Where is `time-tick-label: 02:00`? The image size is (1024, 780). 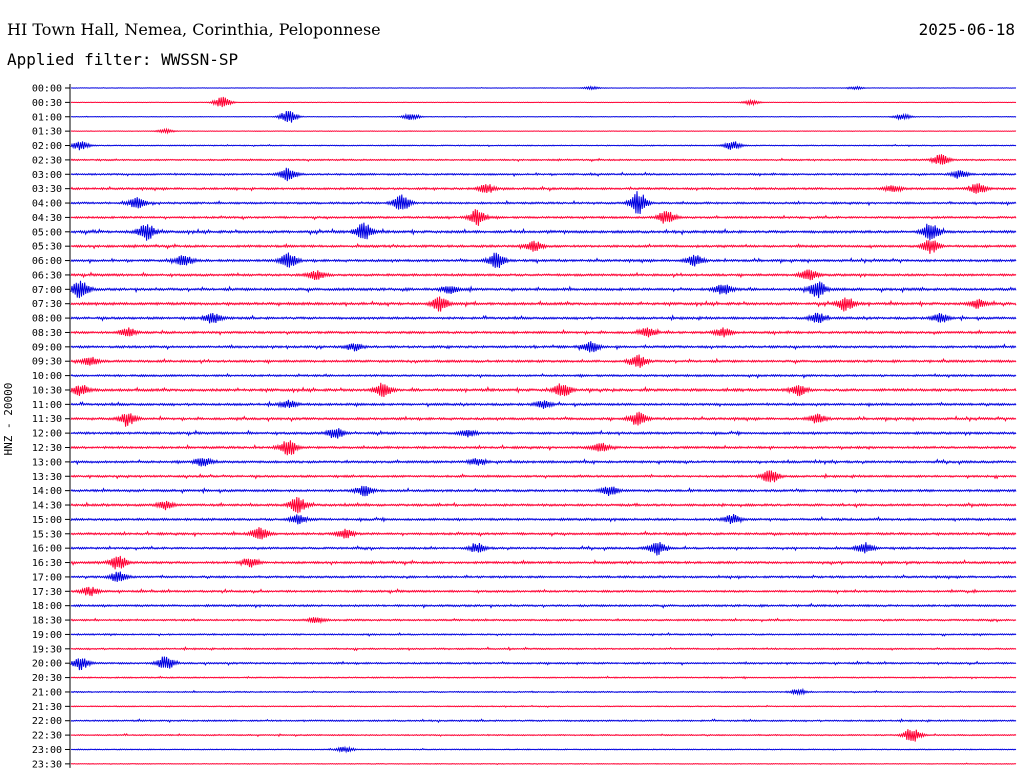
time-tick-label: 02:00 is located at coordinates (47, 146).